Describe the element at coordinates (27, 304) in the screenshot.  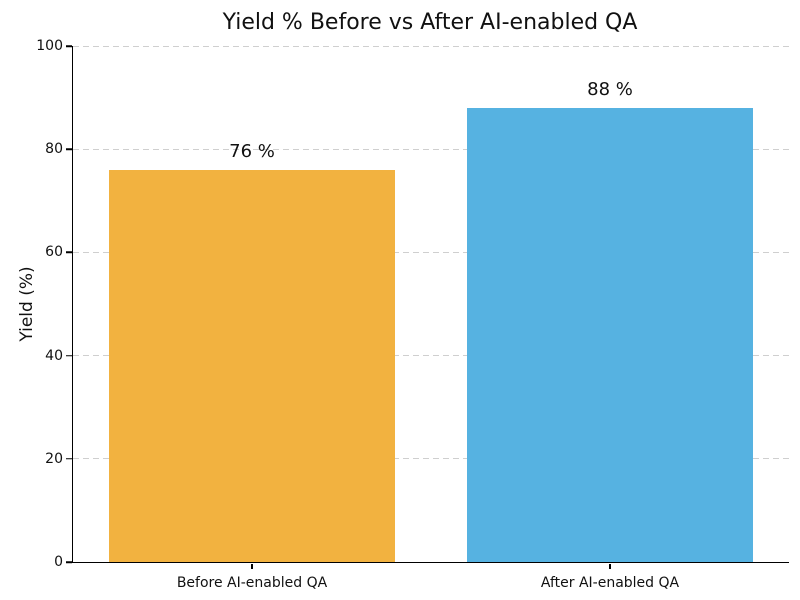
I see `y-axis-label: Yield (%)` at that location.